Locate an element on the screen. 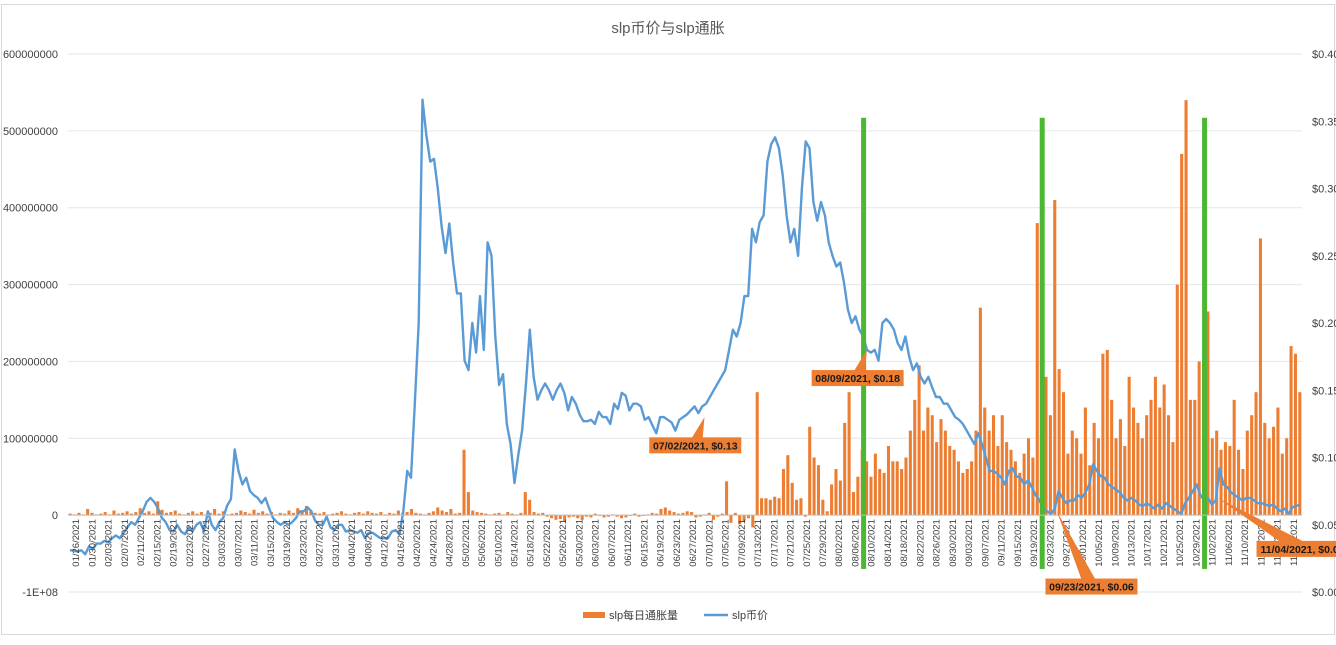 The width and height of the screenshot is (1336, 645). x-tick-label: 10/09/2021 is located at coordinates (1115, 543).